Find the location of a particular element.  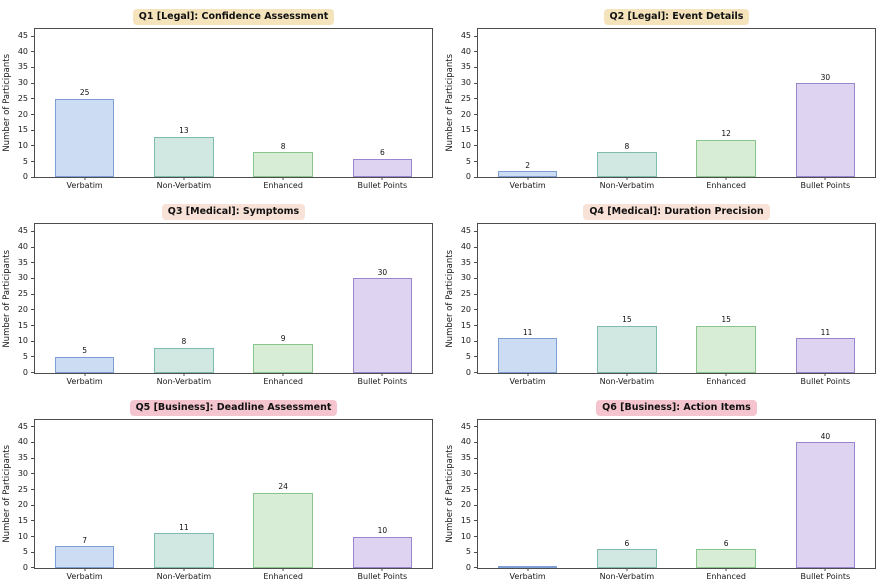

subplot-title-row: Q4 [Medical]: Duration Precision is located at coordinates (676, 210).